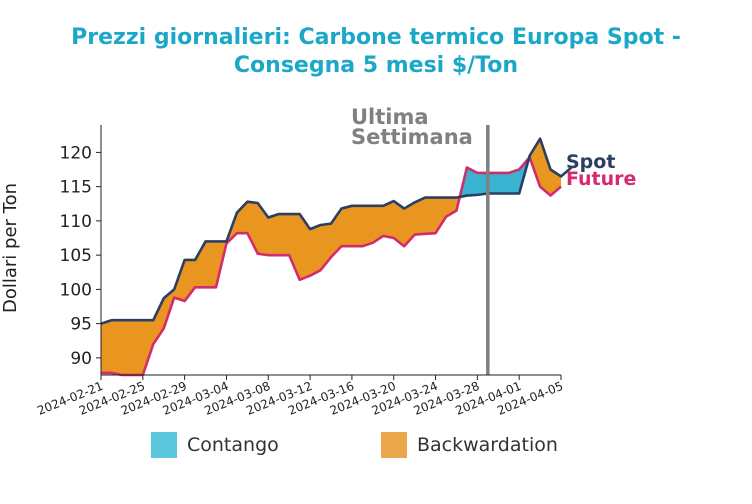 This screenshot has width=752, height=504. I want to click on y-tick-label: 95, so click(81, 325).